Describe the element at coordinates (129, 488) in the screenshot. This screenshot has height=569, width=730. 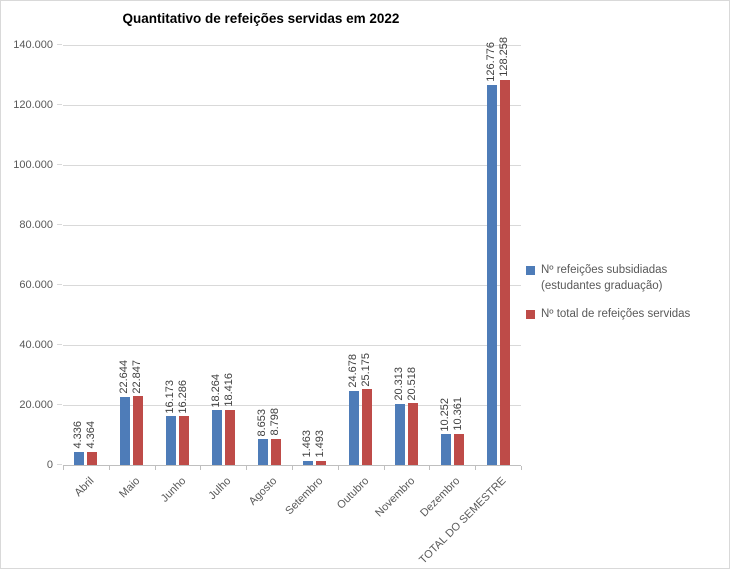
I see `x-tick-label: Maio` at that location.